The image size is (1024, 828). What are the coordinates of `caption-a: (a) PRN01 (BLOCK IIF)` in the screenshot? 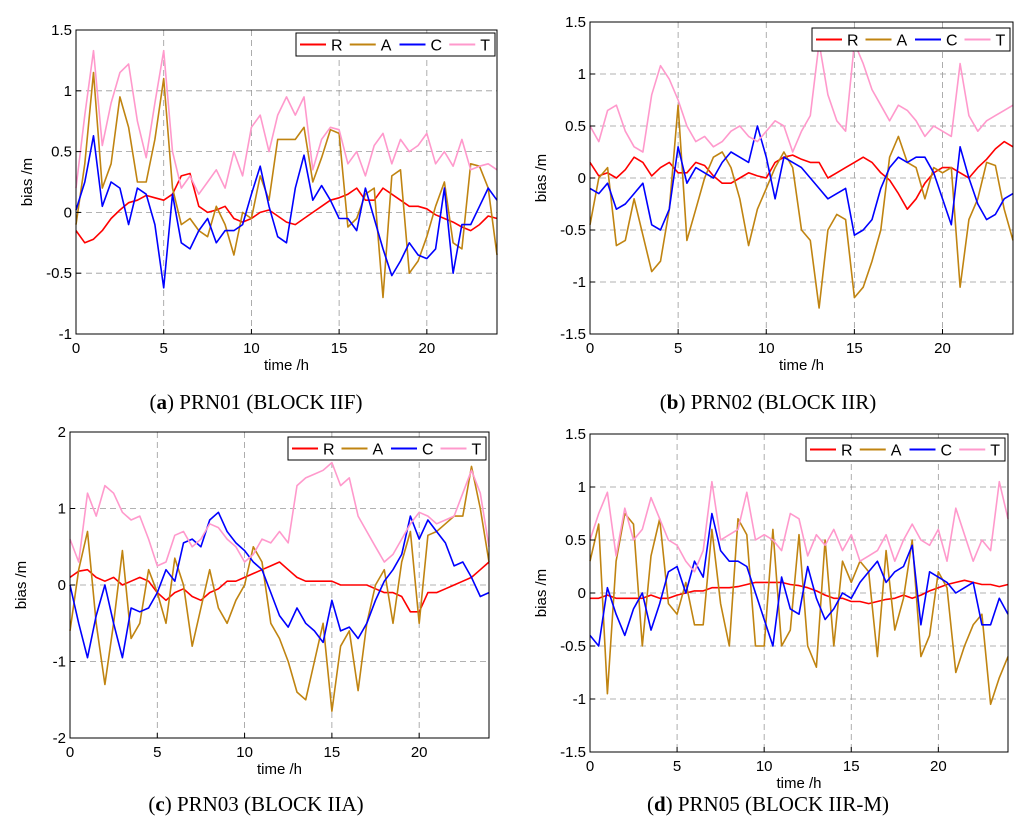 It's located at (256, 402).